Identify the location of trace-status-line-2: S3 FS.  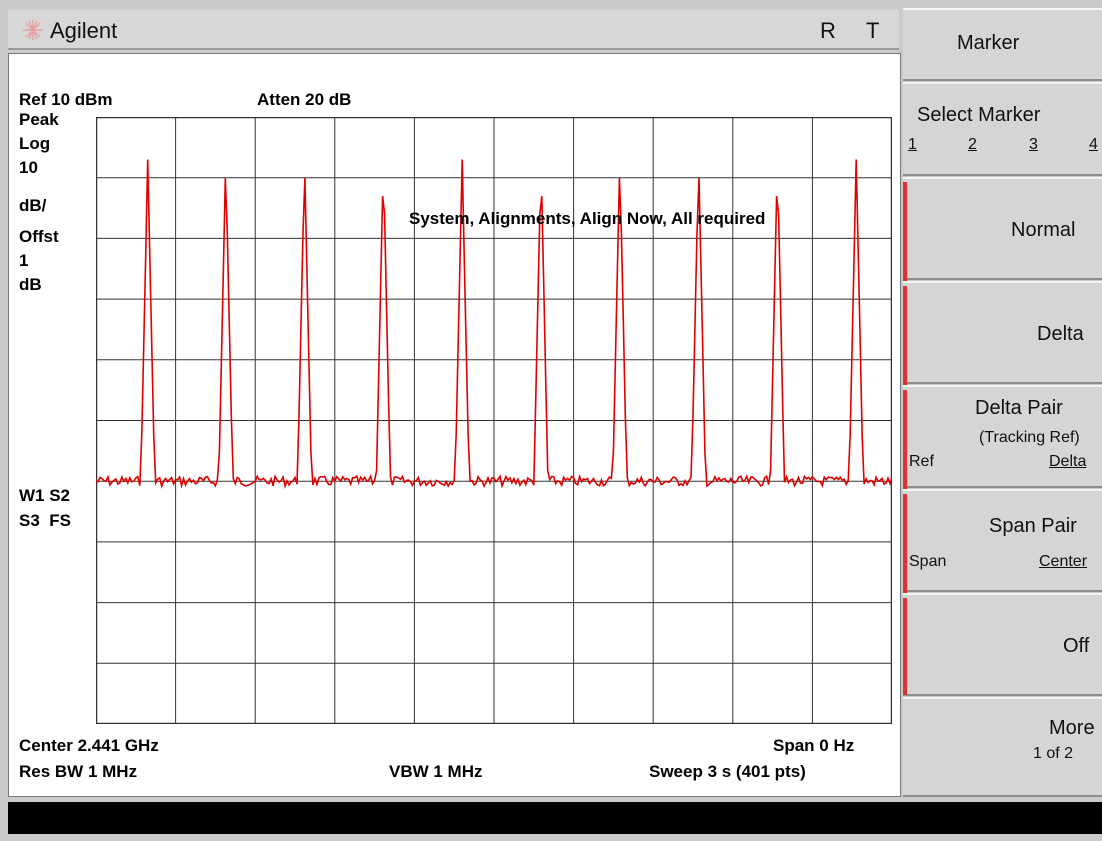
(45, 520).